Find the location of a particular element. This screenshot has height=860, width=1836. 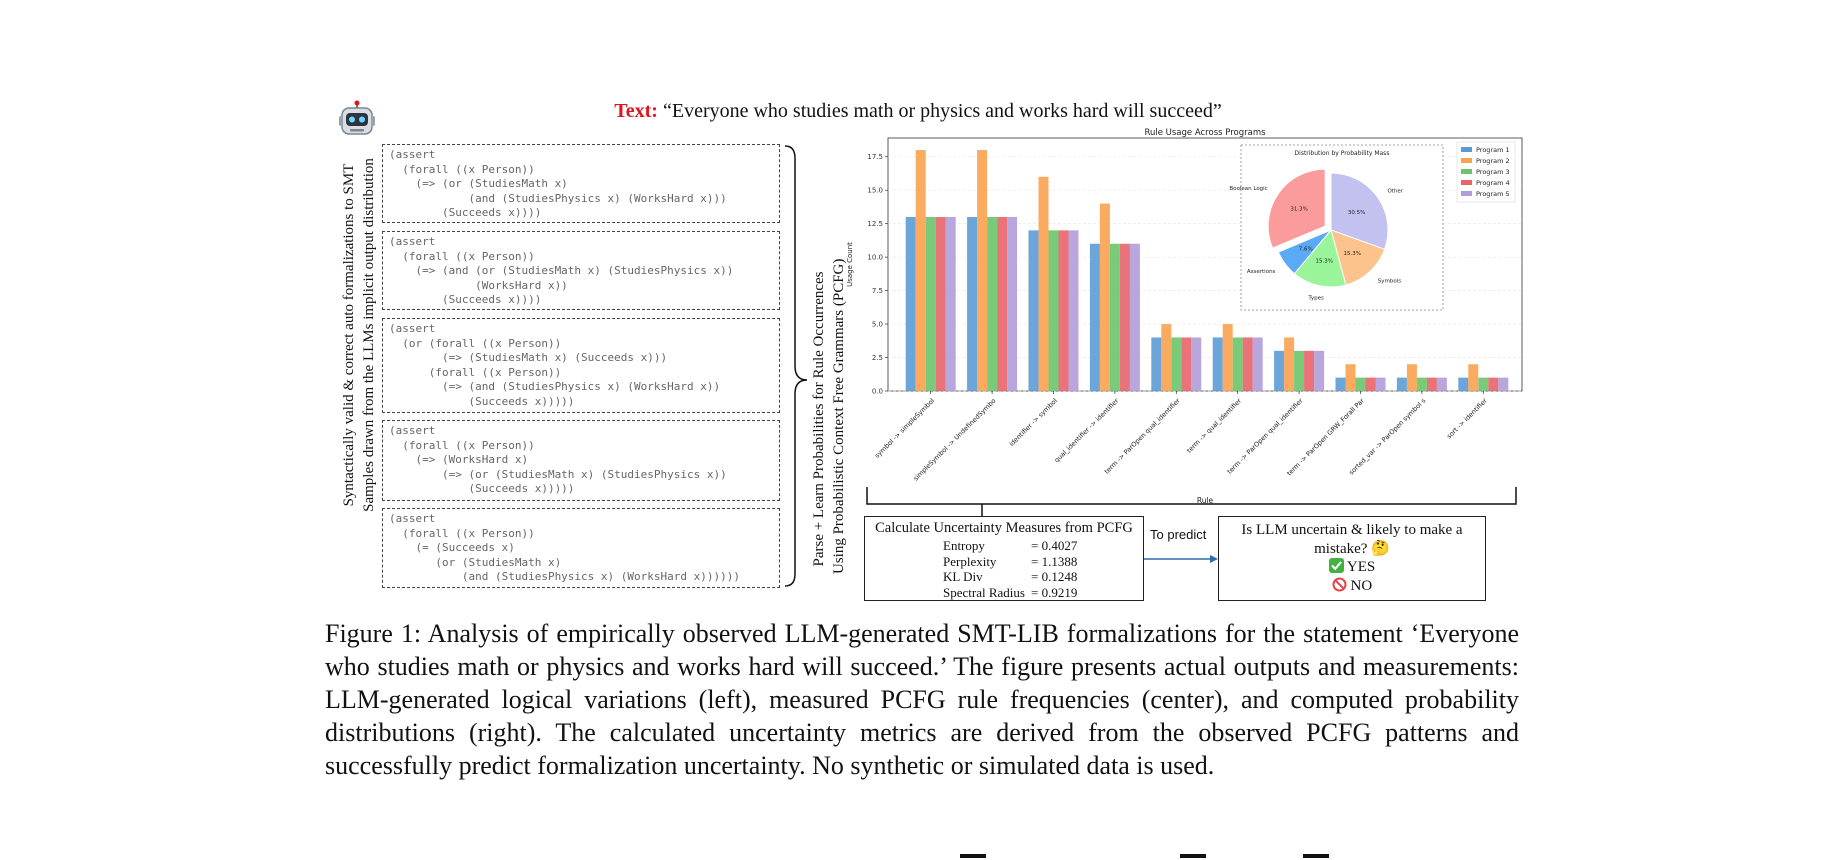

pie-pct-label: 30.5% is located at coordinates (1356, 213).